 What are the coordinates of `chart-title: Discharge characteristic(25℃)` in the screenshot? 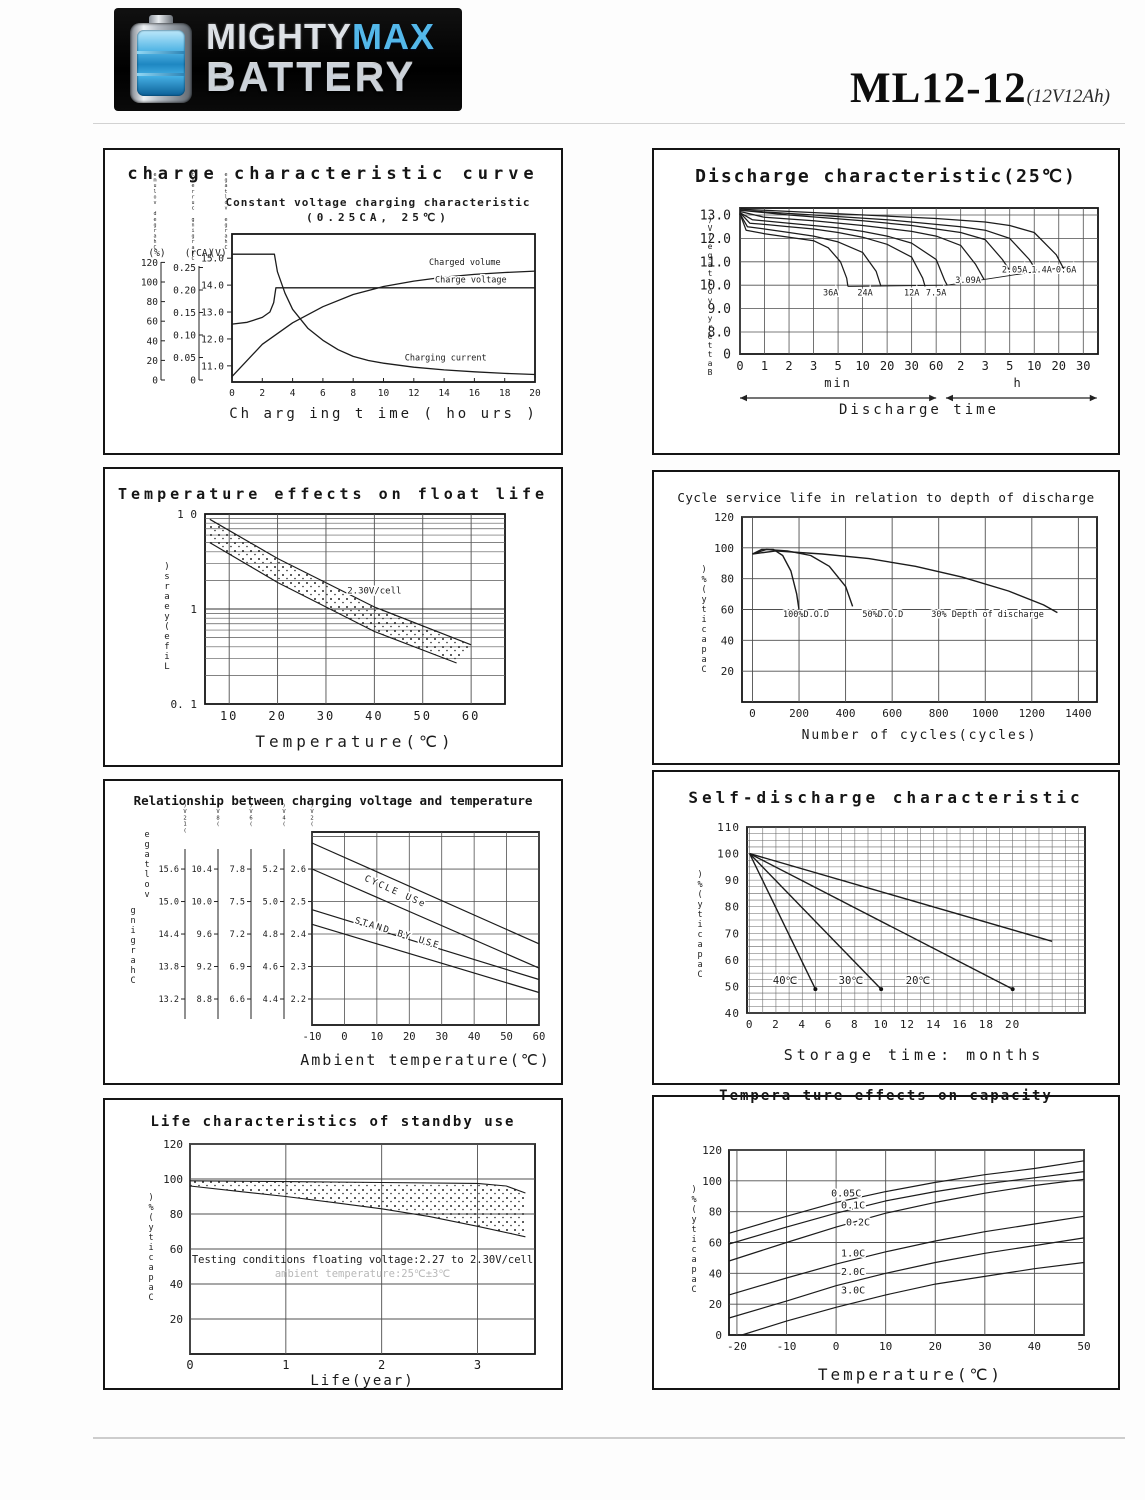 It's located at (886, 176).